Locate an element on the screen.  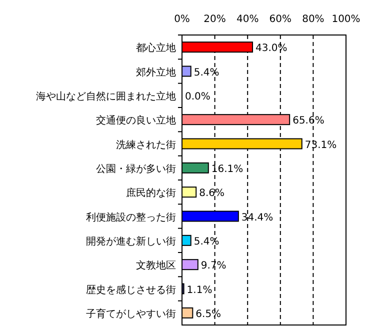
x-tick-label: 60% is located at coordinates (280, 19).